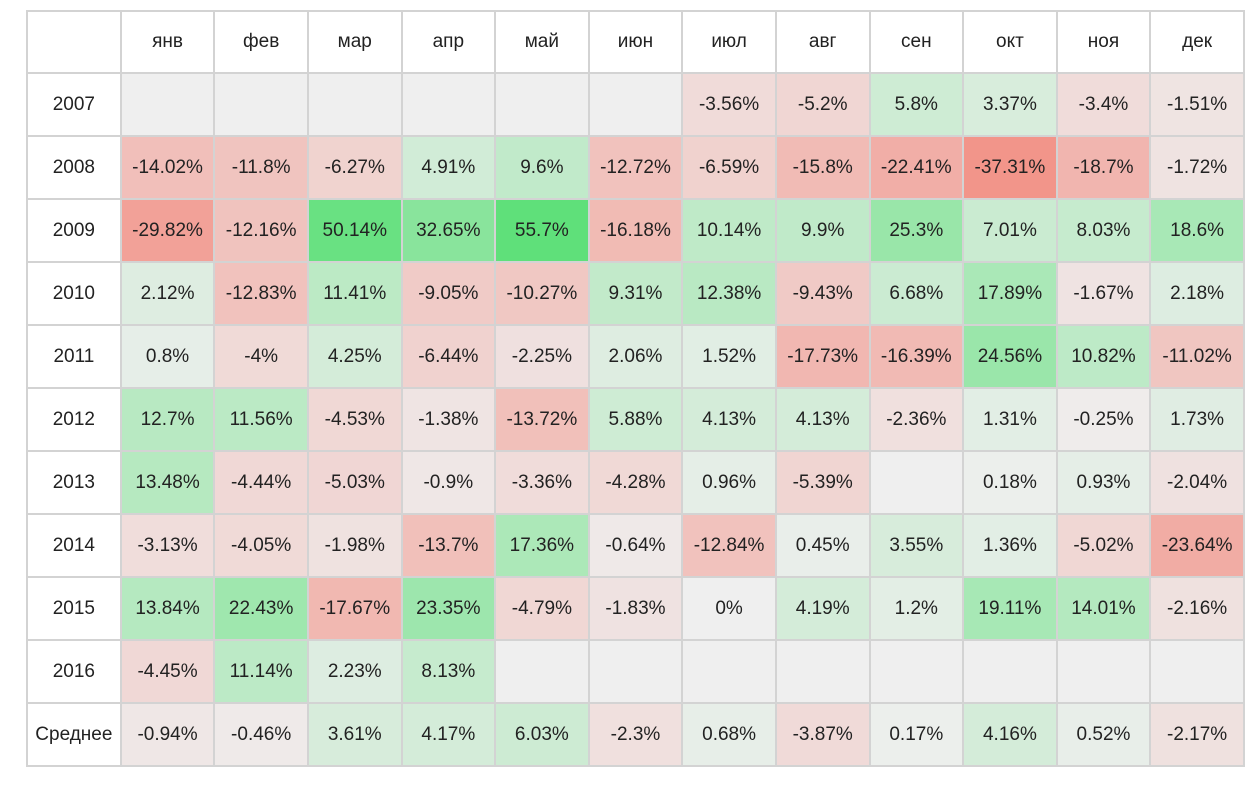 Image resolution: width=1245 pixels, height=809 pixels. Describe the element at coordinates (1010, 608) in the screenshot. I see `heatmap-cell: 19.11%` at that location.